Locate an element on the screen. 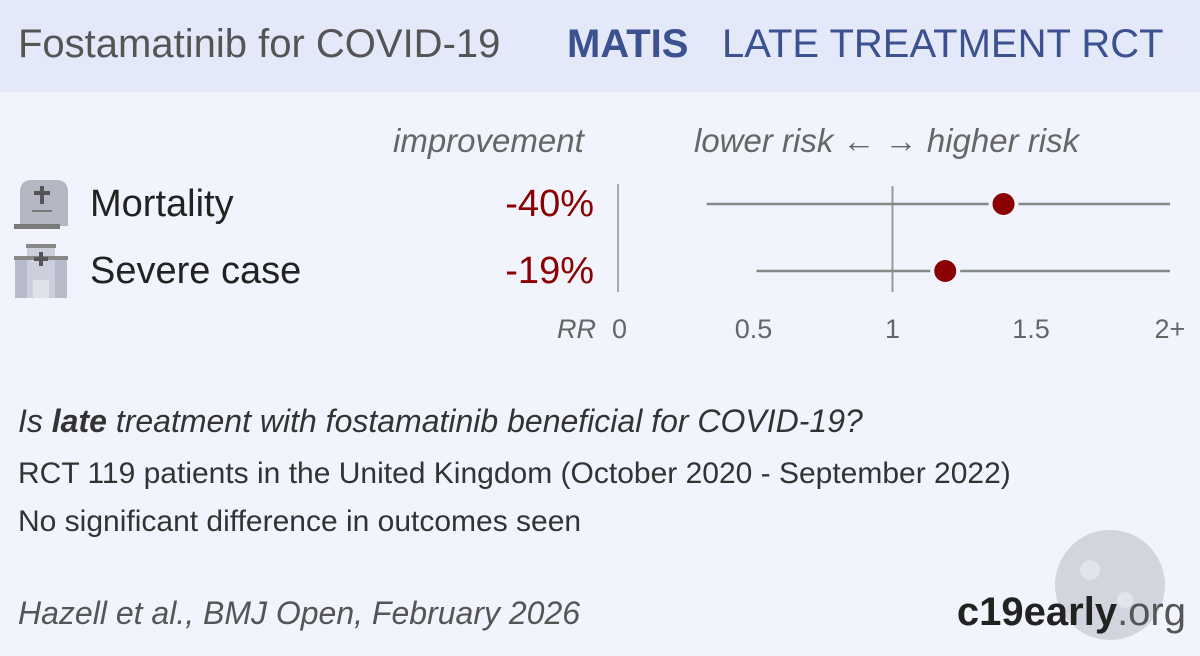 The image size is (1200, 656). x-tick-label: 1 is located at coordinates (893, 329).